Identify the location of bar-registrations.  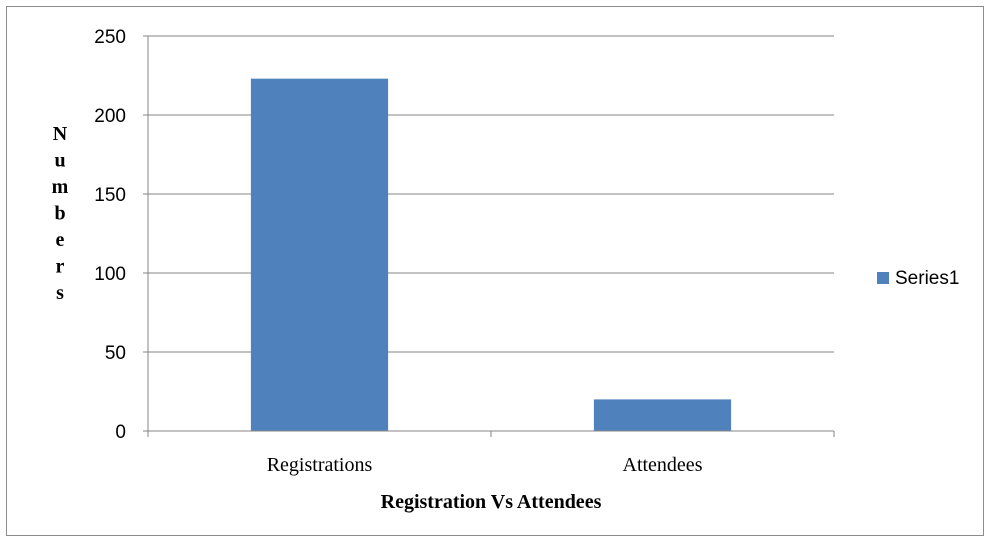
(319, 254).